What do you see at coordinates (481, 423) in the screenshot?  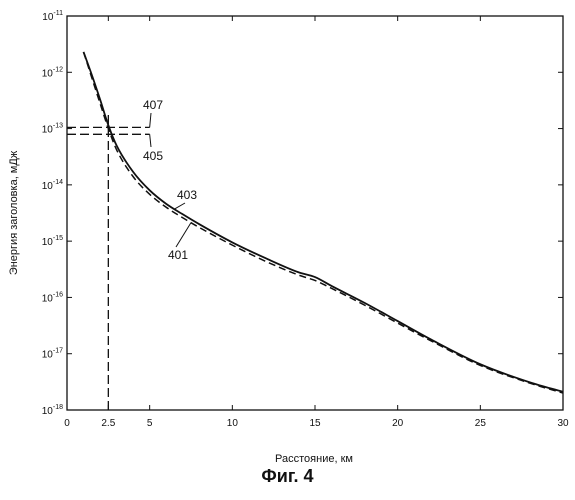 I see `x-tick-label: 25` at bounding box center [481, 423].